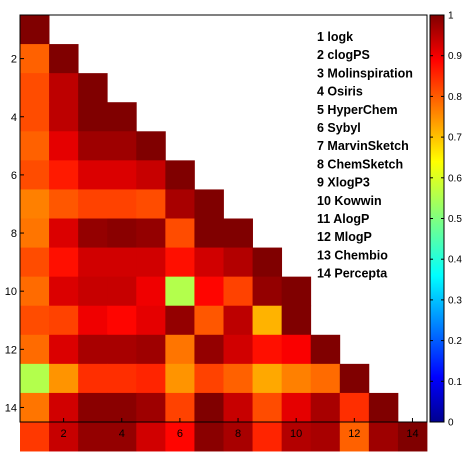  I want to click on legend-entry-9: 9 XlogP3, so click(343, 183).